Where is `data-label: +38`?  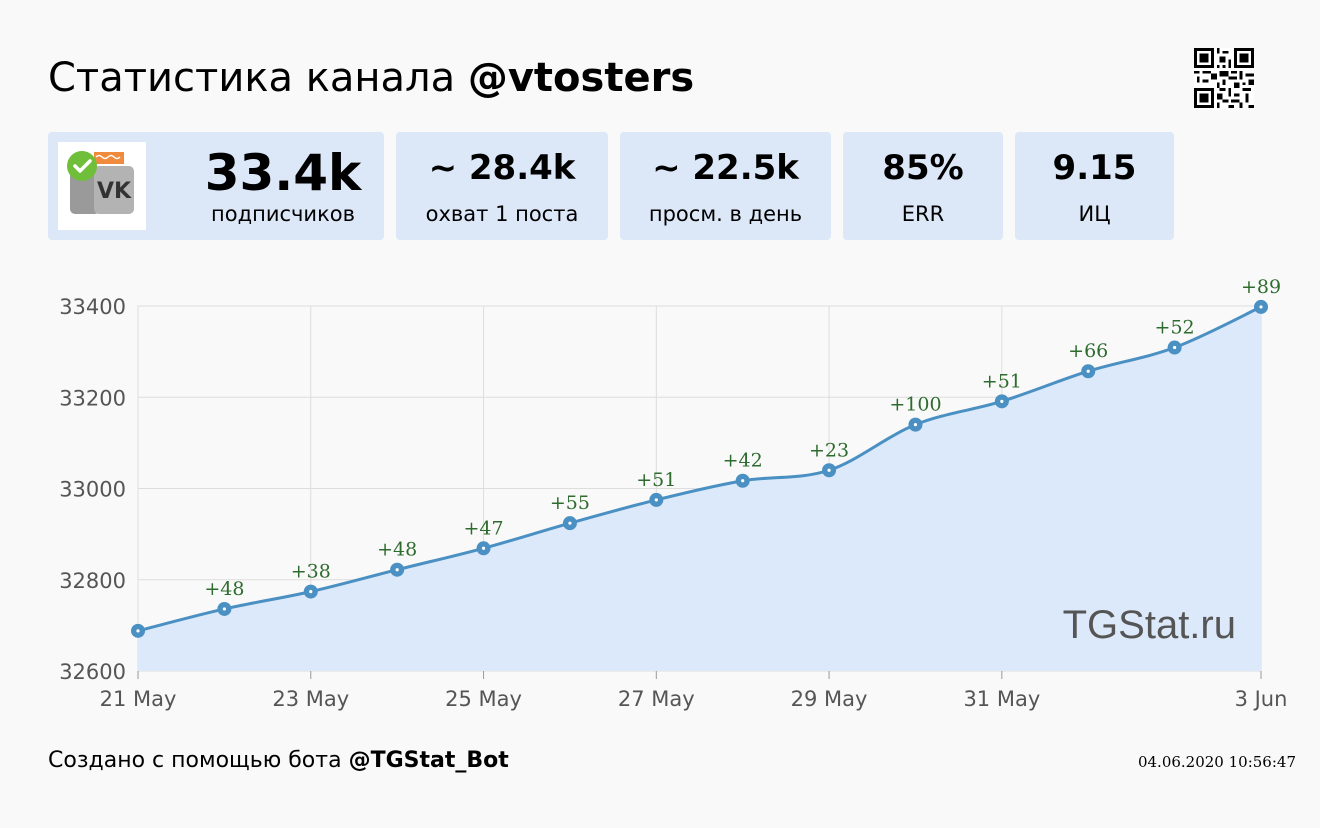
data-label: +38 is located at coordinates (311, 572).